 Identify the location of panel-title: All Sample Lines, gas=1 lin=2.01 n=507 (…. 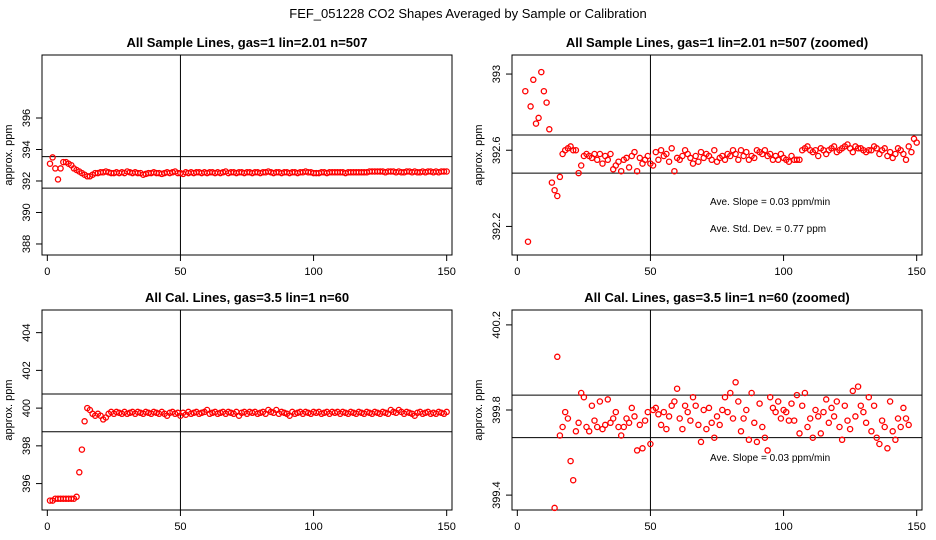
(717, 42).